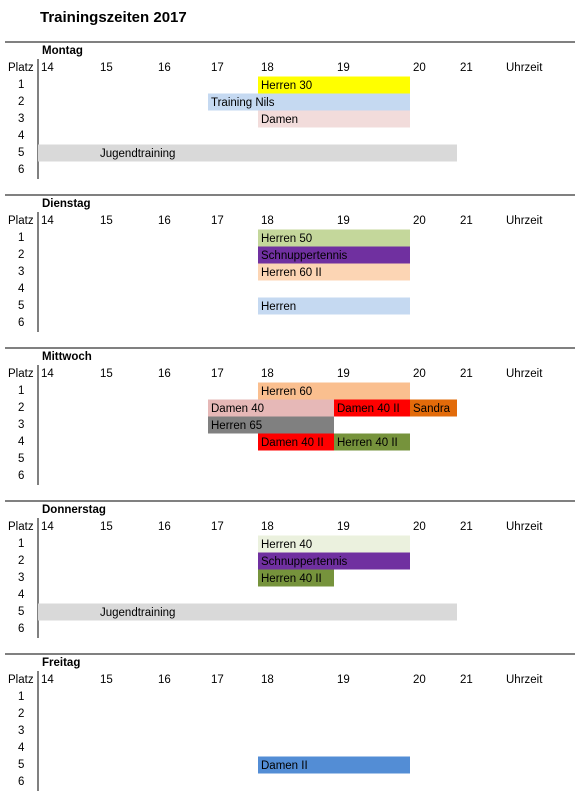 This screenshot has height=793, width=580. I want to click on day-name: Dienstag, so click(66, 204).